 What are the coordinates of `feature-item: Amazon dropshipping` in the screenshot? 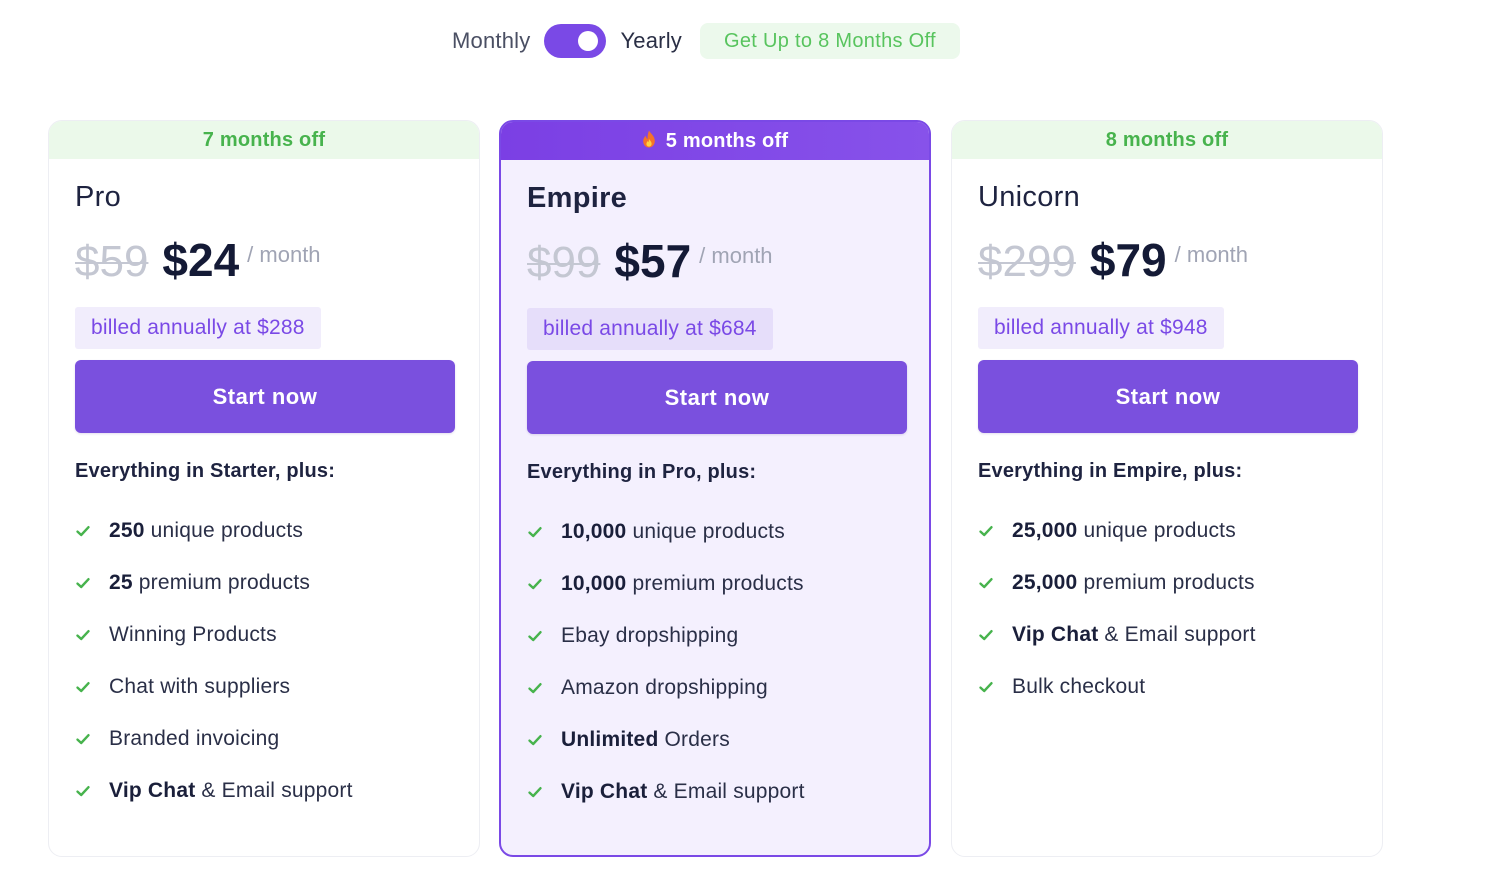 It's located at (666, 688).